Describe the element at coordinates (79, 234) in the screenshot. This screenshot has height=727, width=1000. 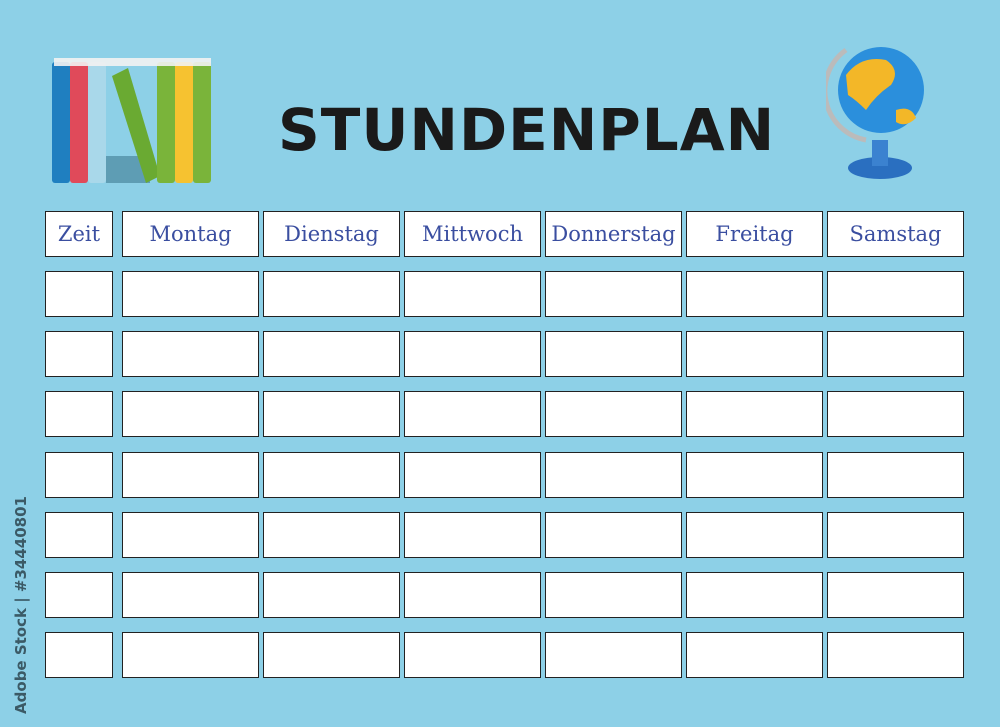
I see `column-header-zeit: Zeit` at that location.